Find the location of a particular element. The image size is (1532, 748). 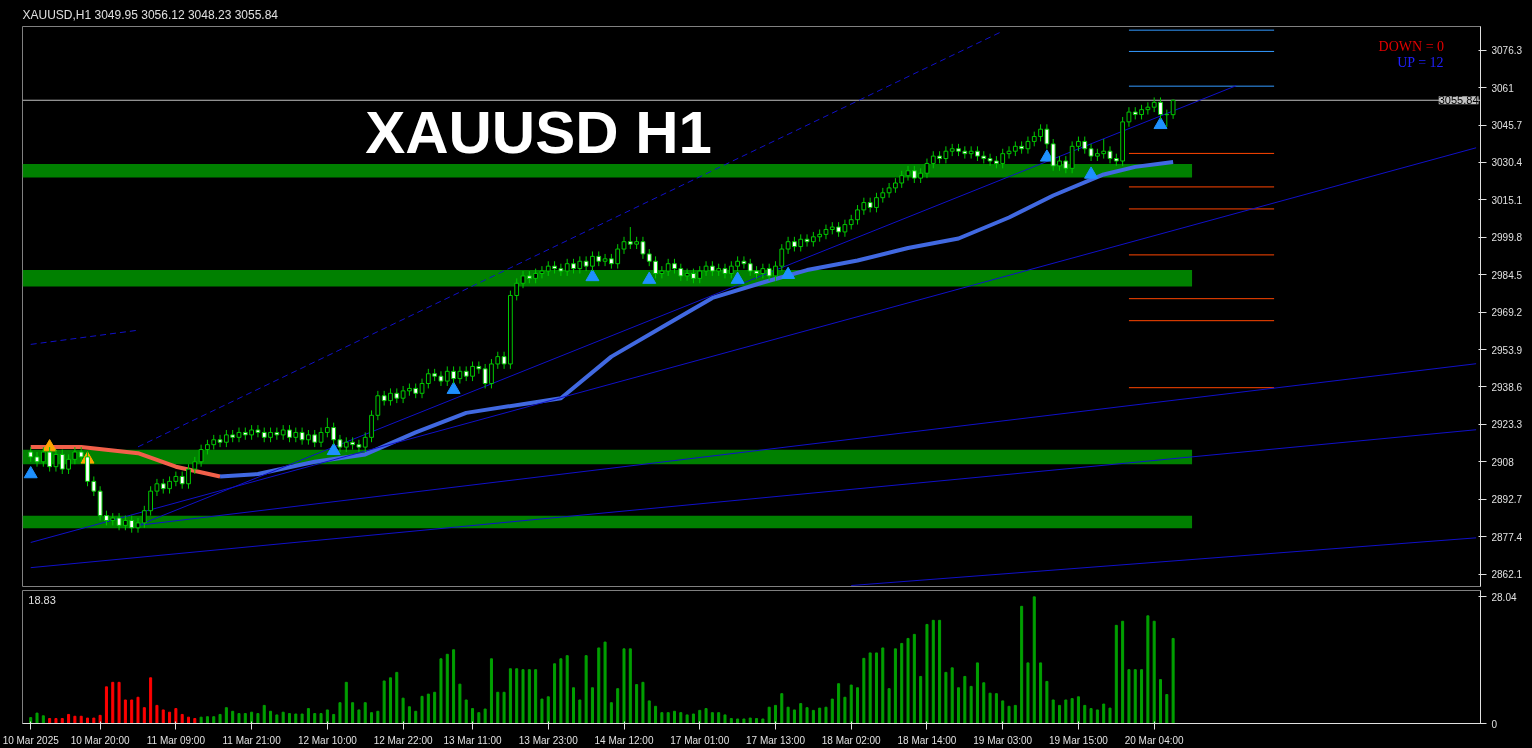

ref-line-label: 3055.84 is located at coordinates (1458, 100).